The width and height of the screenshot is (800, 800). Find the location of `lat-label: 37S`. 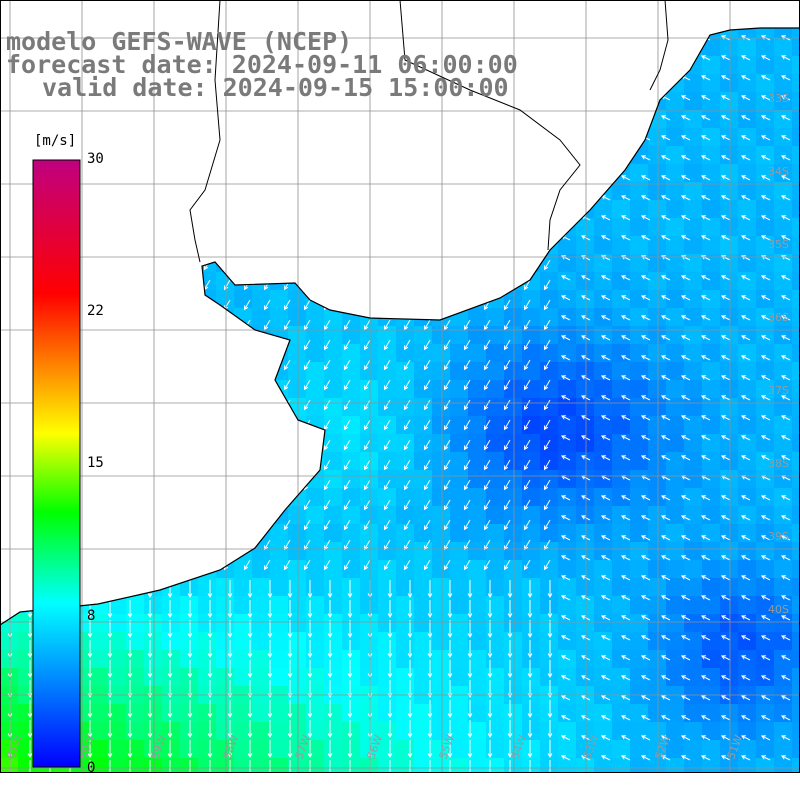

lat-label: 37S is located at coordinates (778, 390).